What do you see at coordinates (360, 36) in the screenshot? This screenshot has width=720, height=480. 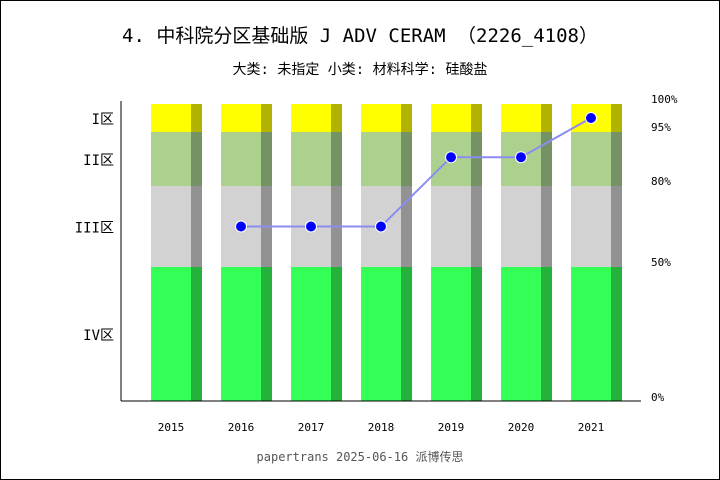 I see `chart-title: 4. 中科院分区基础版 J ADV CERAM （2226_4108）` at bounding box center [360, 36].